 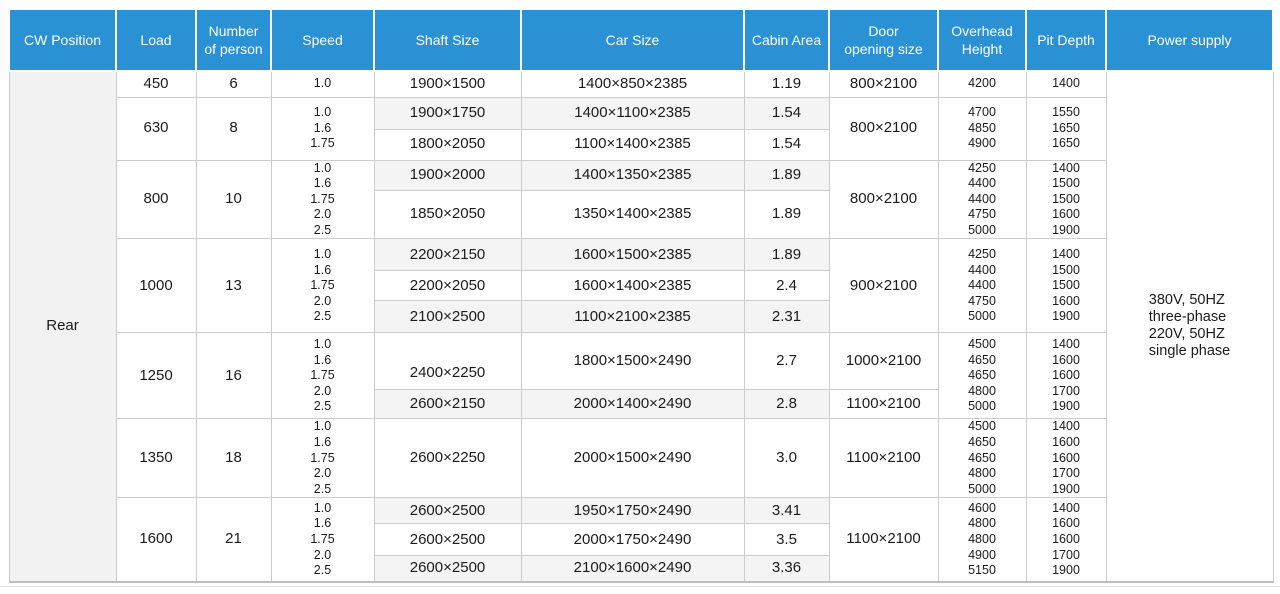 What do you see at coordinates (233, 458) in the screenshot?
I see `cell-persons: 18` at bounding box center [233, 458].